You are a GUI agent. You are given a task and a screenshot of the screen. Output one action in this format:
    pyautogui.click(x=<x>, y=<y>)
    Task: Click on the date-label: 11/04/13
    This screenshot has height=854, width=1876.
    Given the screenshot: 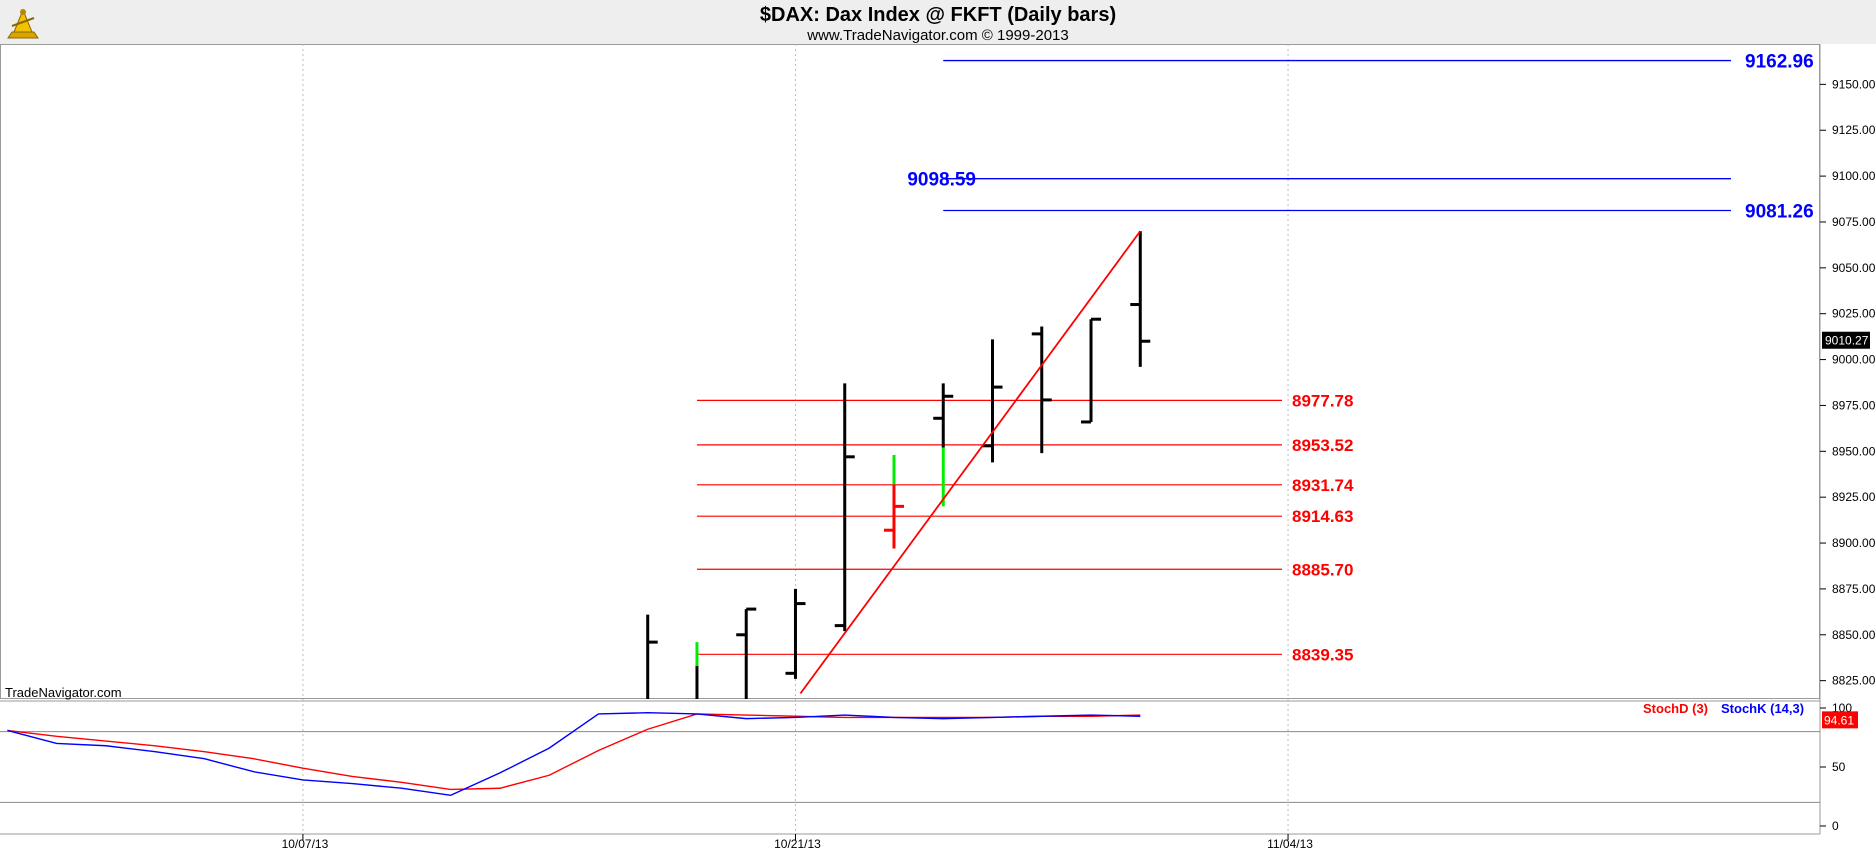 What is the action you would take?
    pyautogui.click(x=1290, y=844)
    